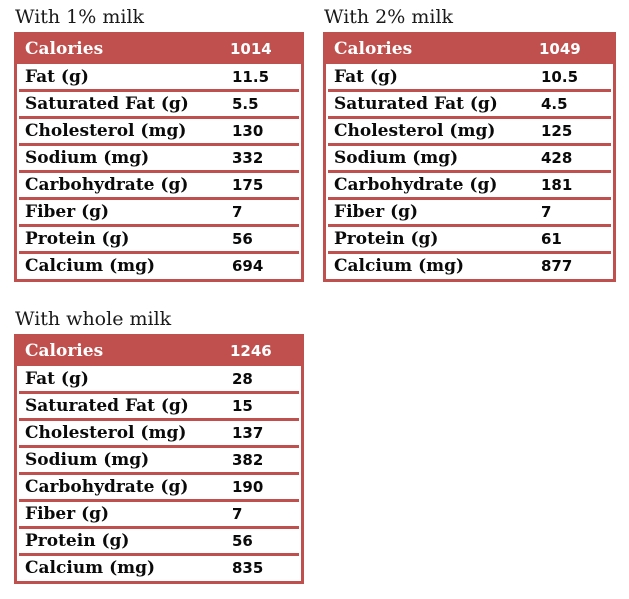 Image resolution: width=629 pixels, height=599 pixels. What do you see at coordinates (560, 49) in the screenshot?
I see `header-value: 1049` at bounding box center [560, 49].